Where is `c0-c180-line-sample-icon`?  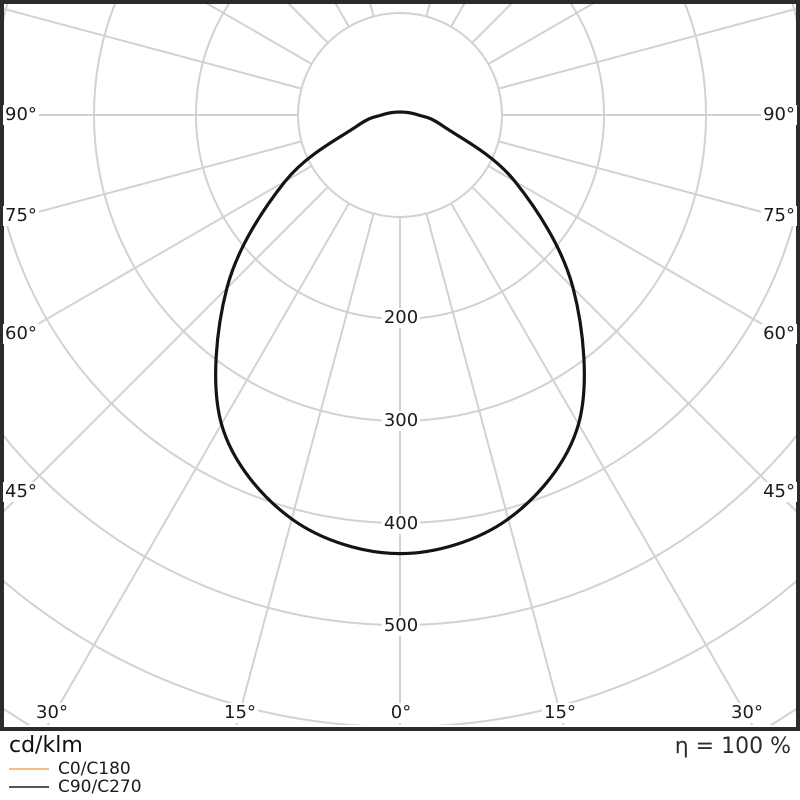 c0-c180-line-sample-icon is located at coordinates (29, 769).